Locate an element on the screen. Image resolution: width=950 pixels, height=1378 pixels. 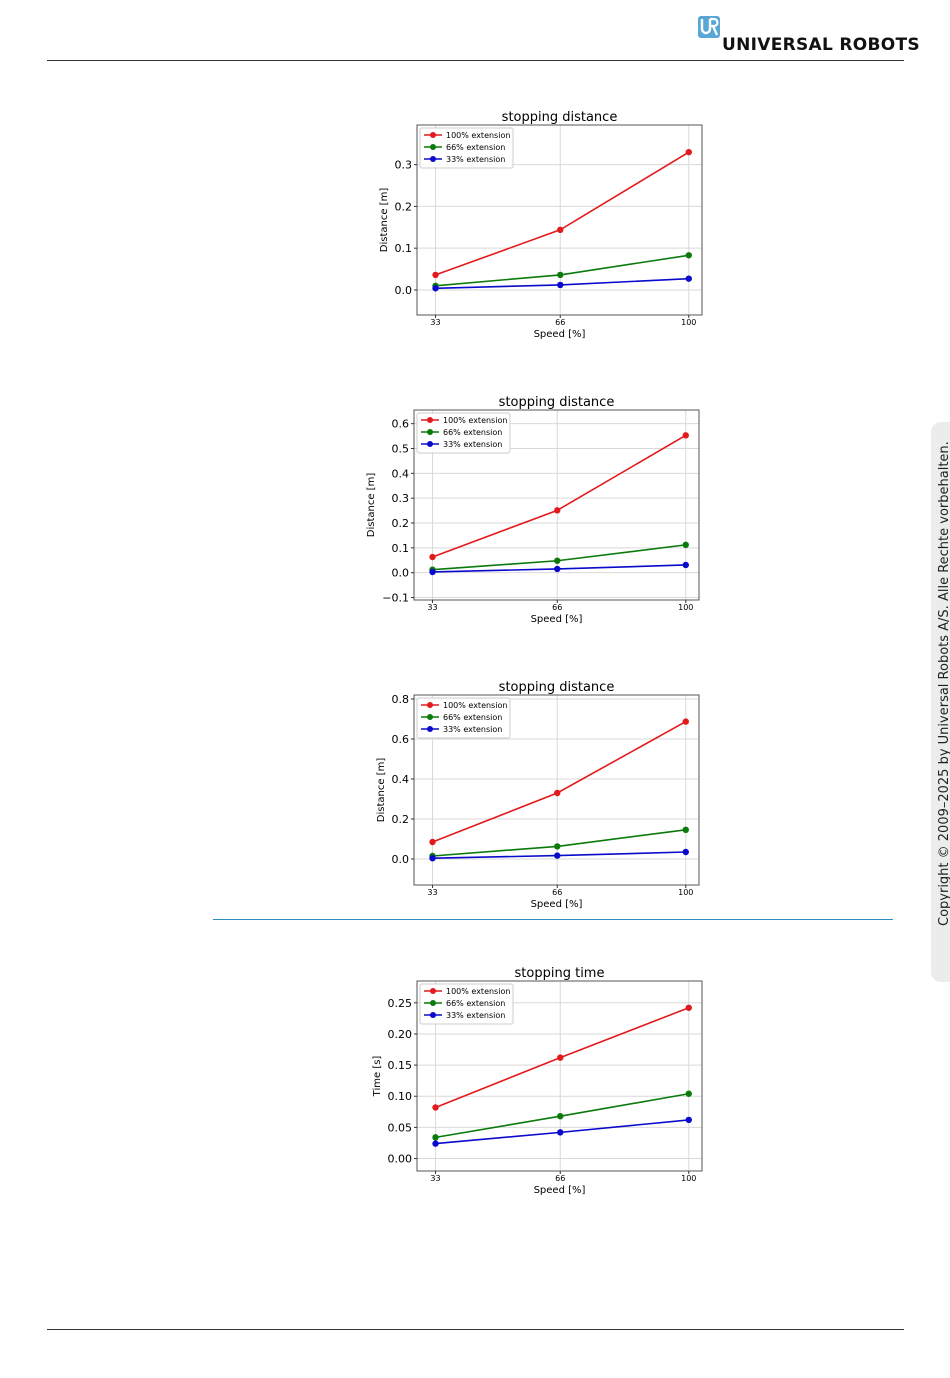
y-tick-label: 0.6 is located at coordinates (401, 424).